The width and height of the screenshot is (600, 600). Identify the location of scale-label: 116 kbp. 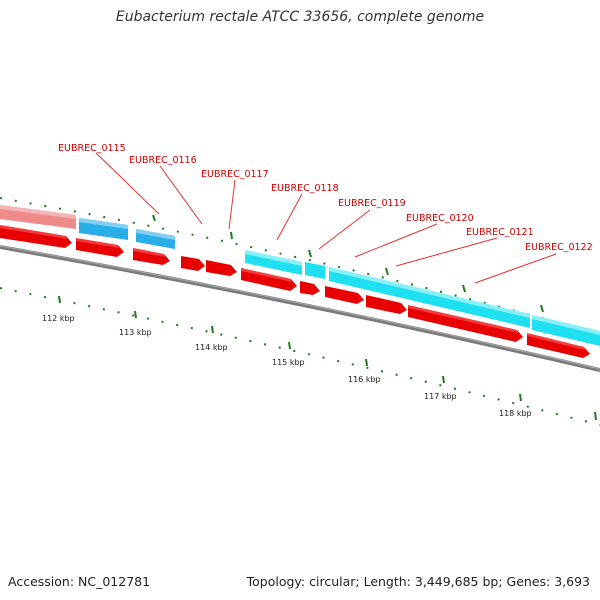
(364, 379).